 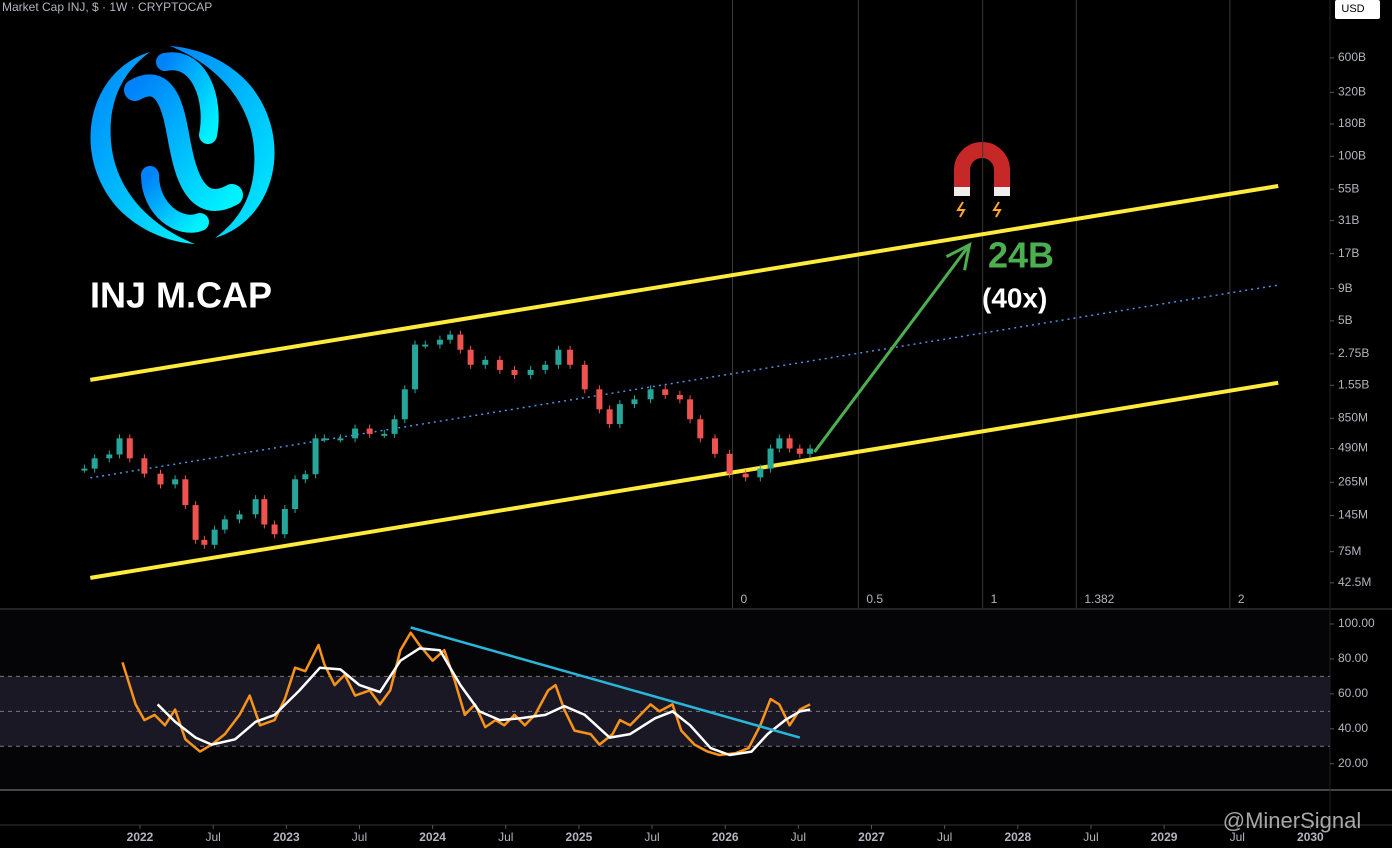 What do you see at coordinates (725, 837) in the screenshot?
I see `x-tick-label: 2026` at bounding box center [725, 837].